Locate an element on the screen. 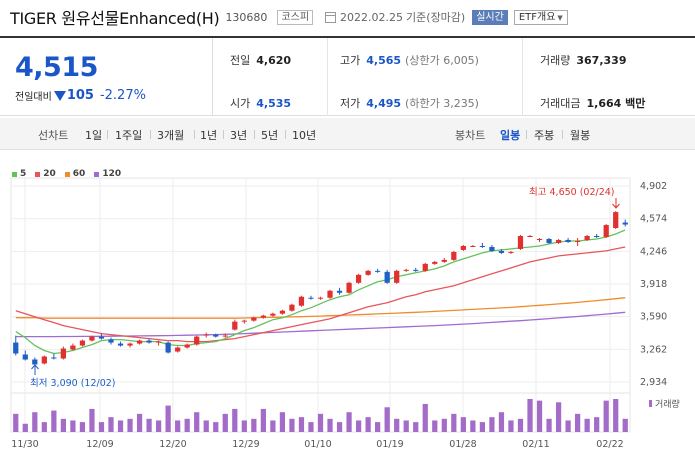  market-badge: 코스피 is located at coordinates (295, 17).